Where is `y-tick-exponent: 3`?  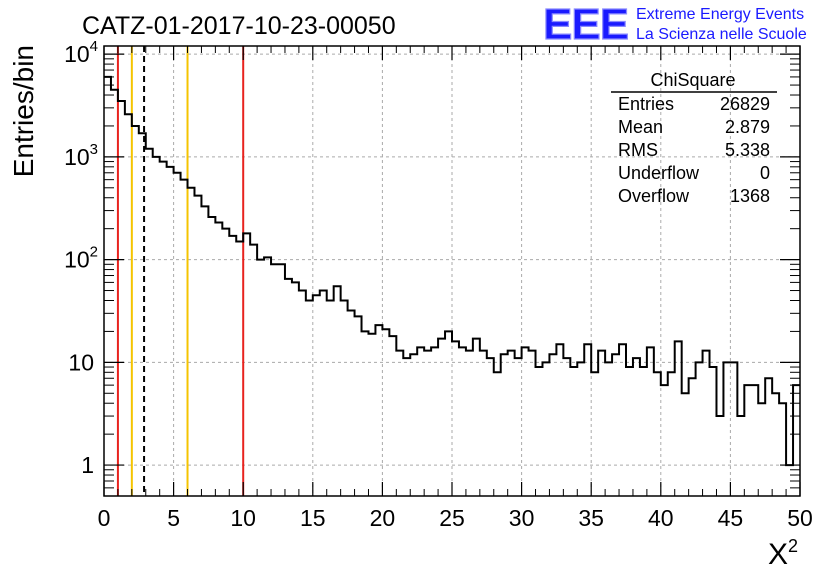 y-tick-exponent: 3 is located at coordinates (94, 149).